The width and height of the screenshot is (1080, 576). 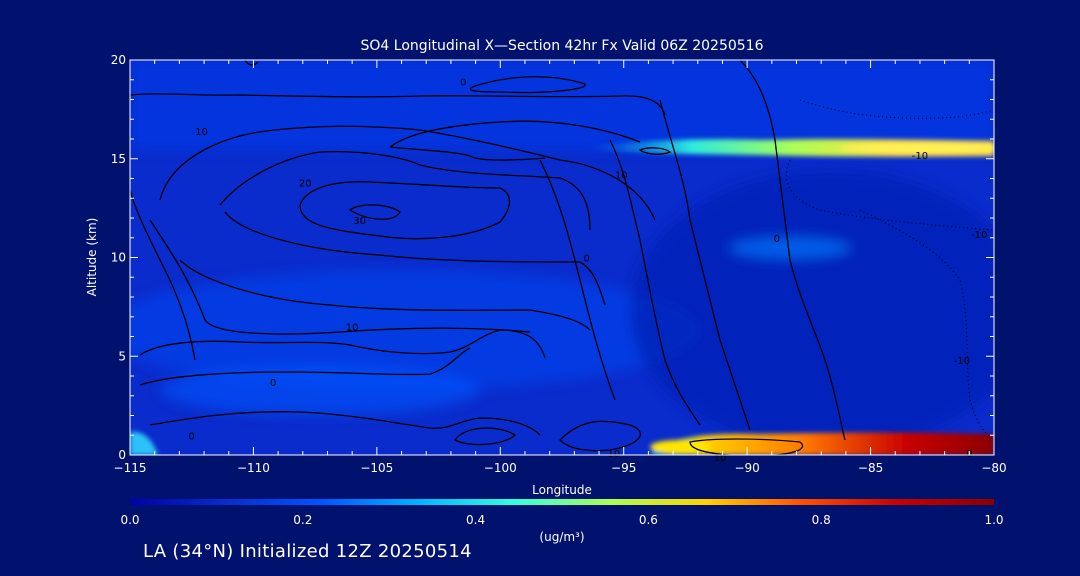 I want to click on x-tick-label: −115, so click(x=130, y=468).